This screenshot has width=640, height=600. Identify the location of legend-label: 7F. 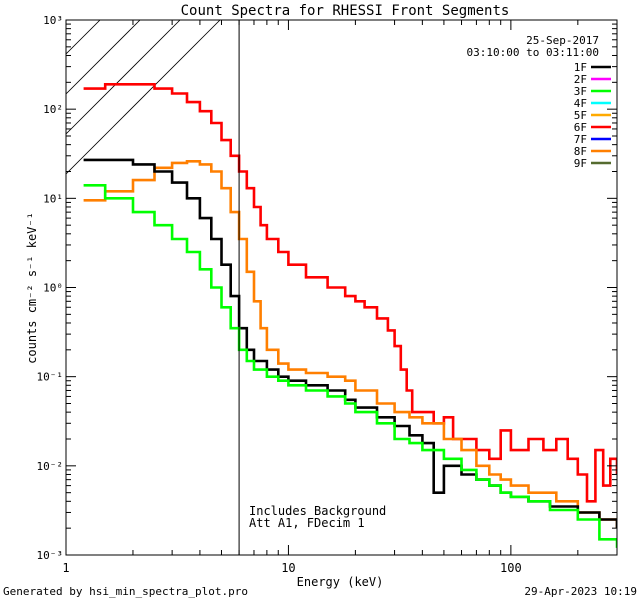
(580, 139).